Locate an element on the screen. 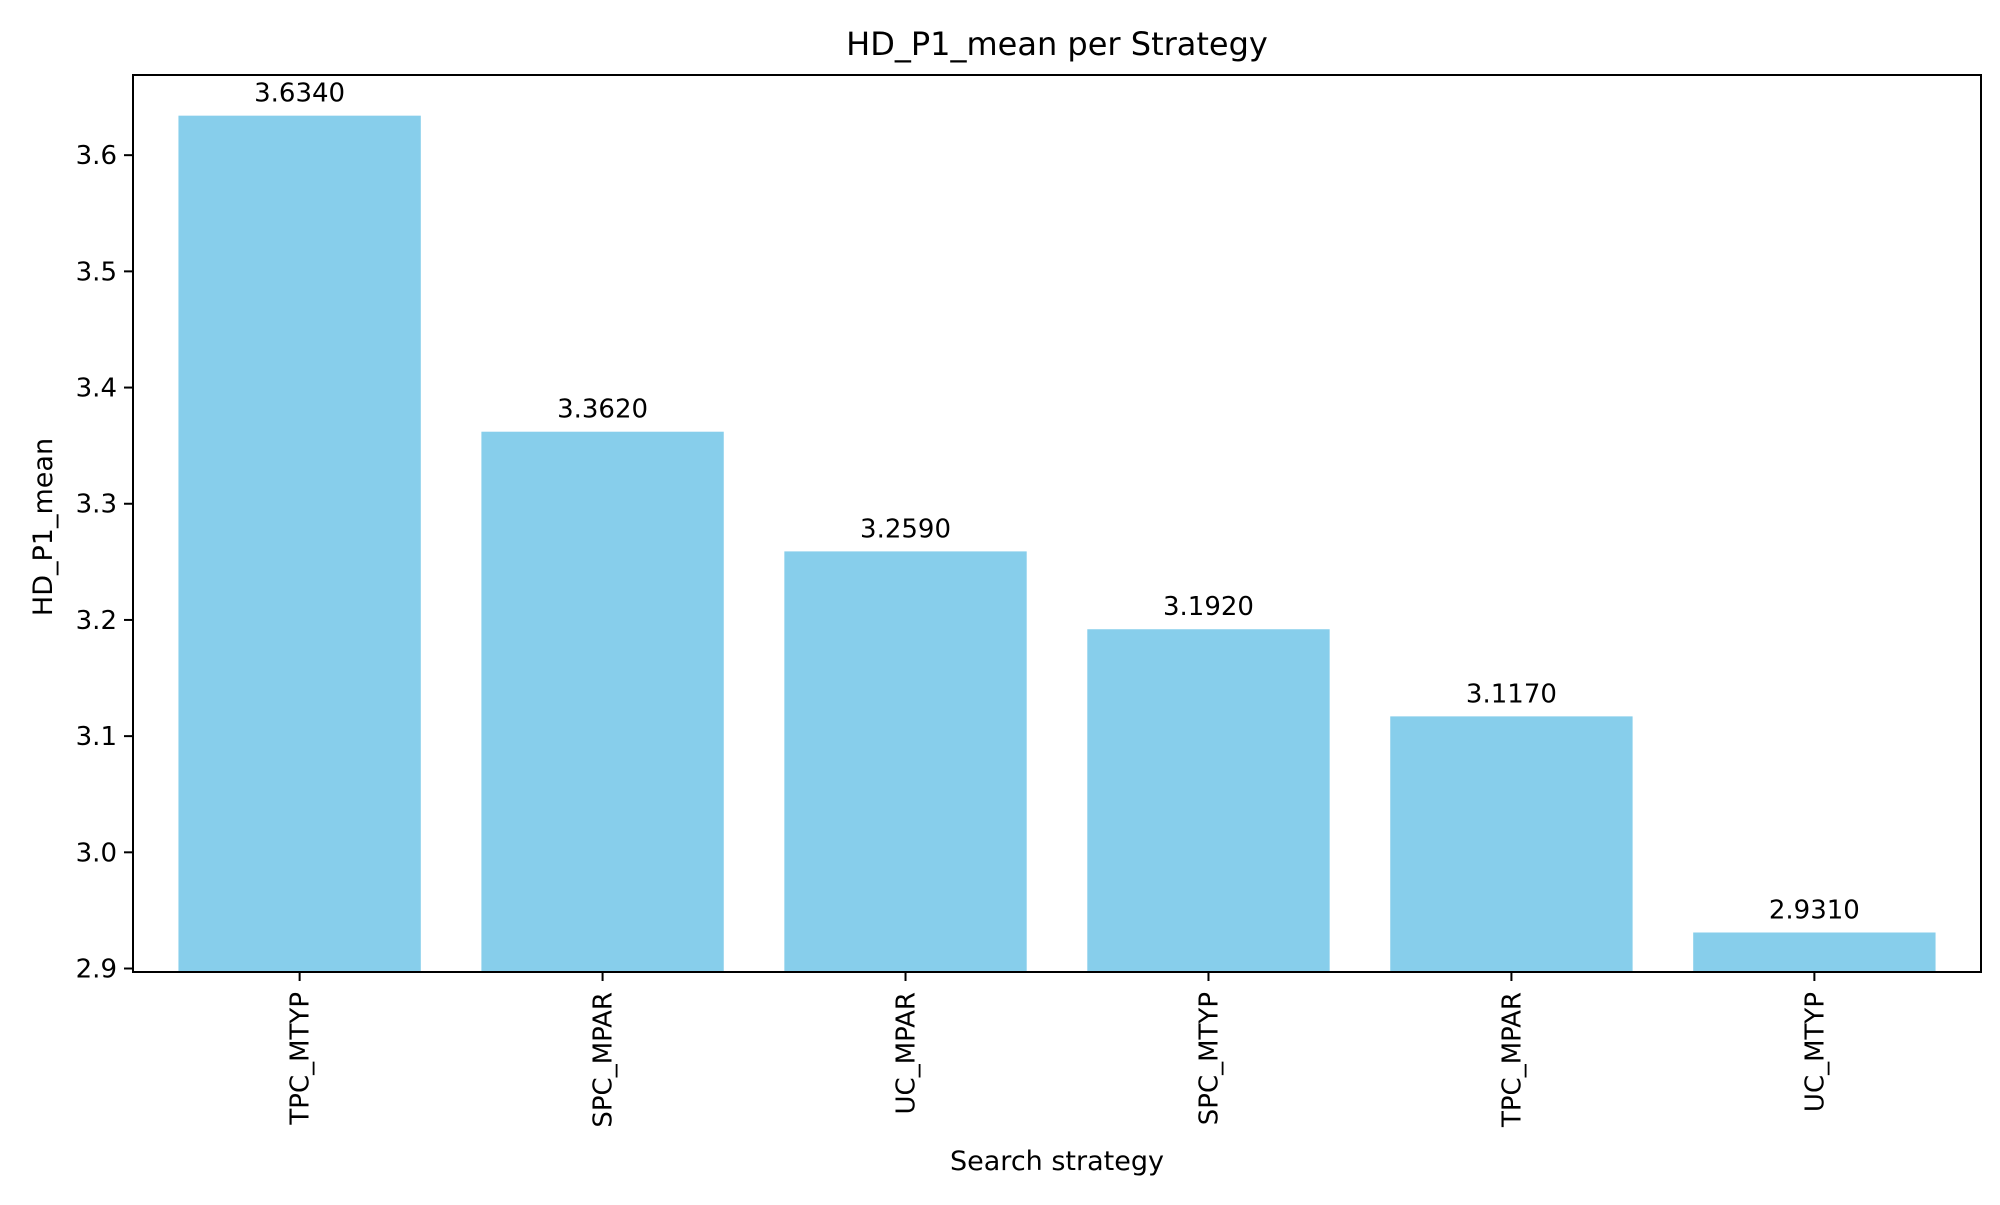 The height and width of the screenshot is (1205, 2000). y-axis-label: HD_P1_mean is located at coordinates (43, 527).